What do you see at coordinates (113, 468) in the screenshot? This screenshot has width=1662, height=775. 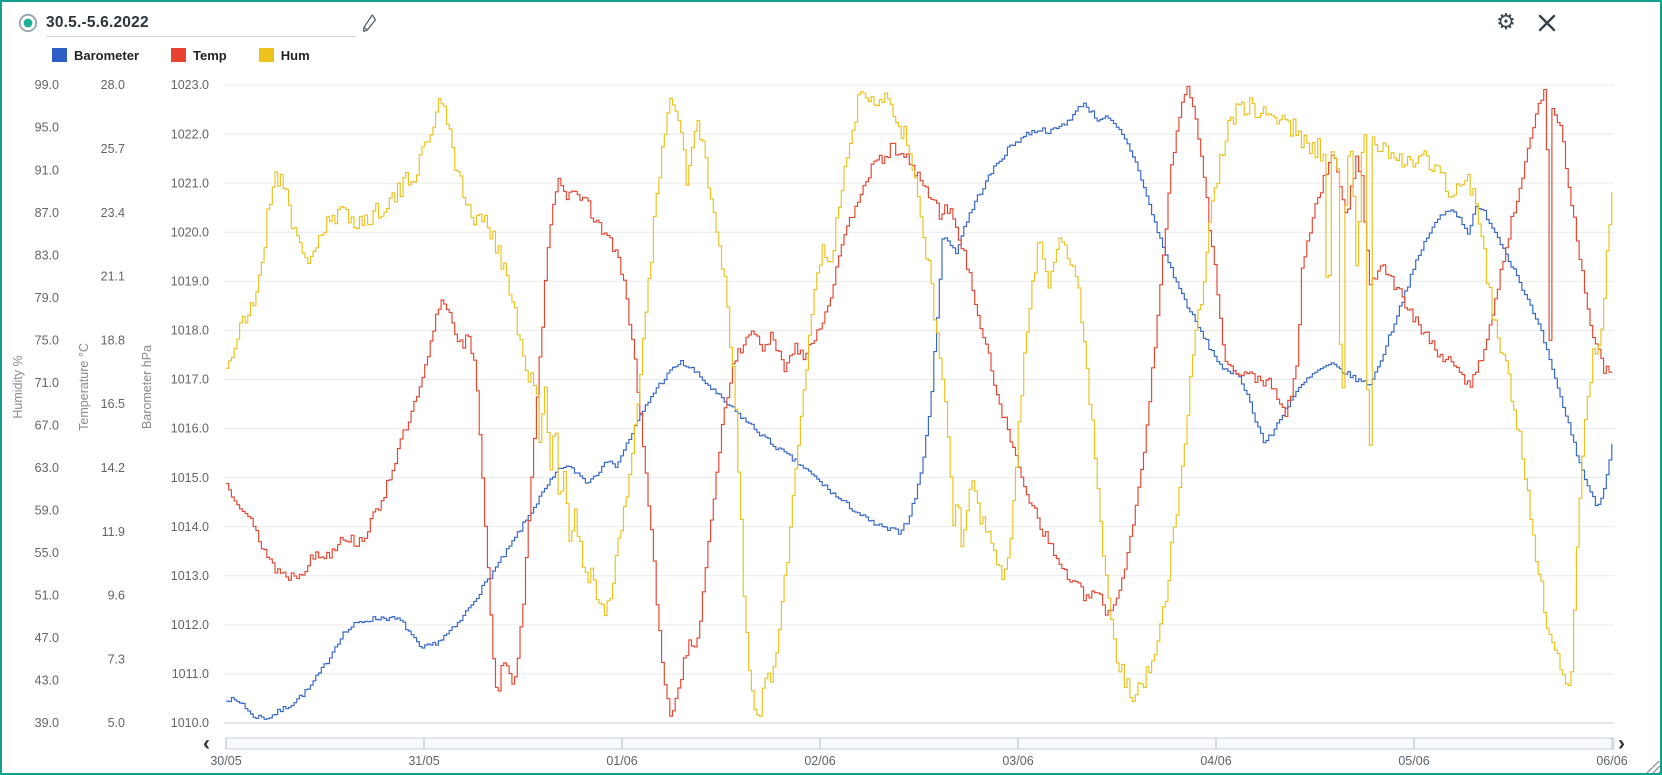 I see `temperature-tick-label: 14.2` at bounding box center [113, 468].